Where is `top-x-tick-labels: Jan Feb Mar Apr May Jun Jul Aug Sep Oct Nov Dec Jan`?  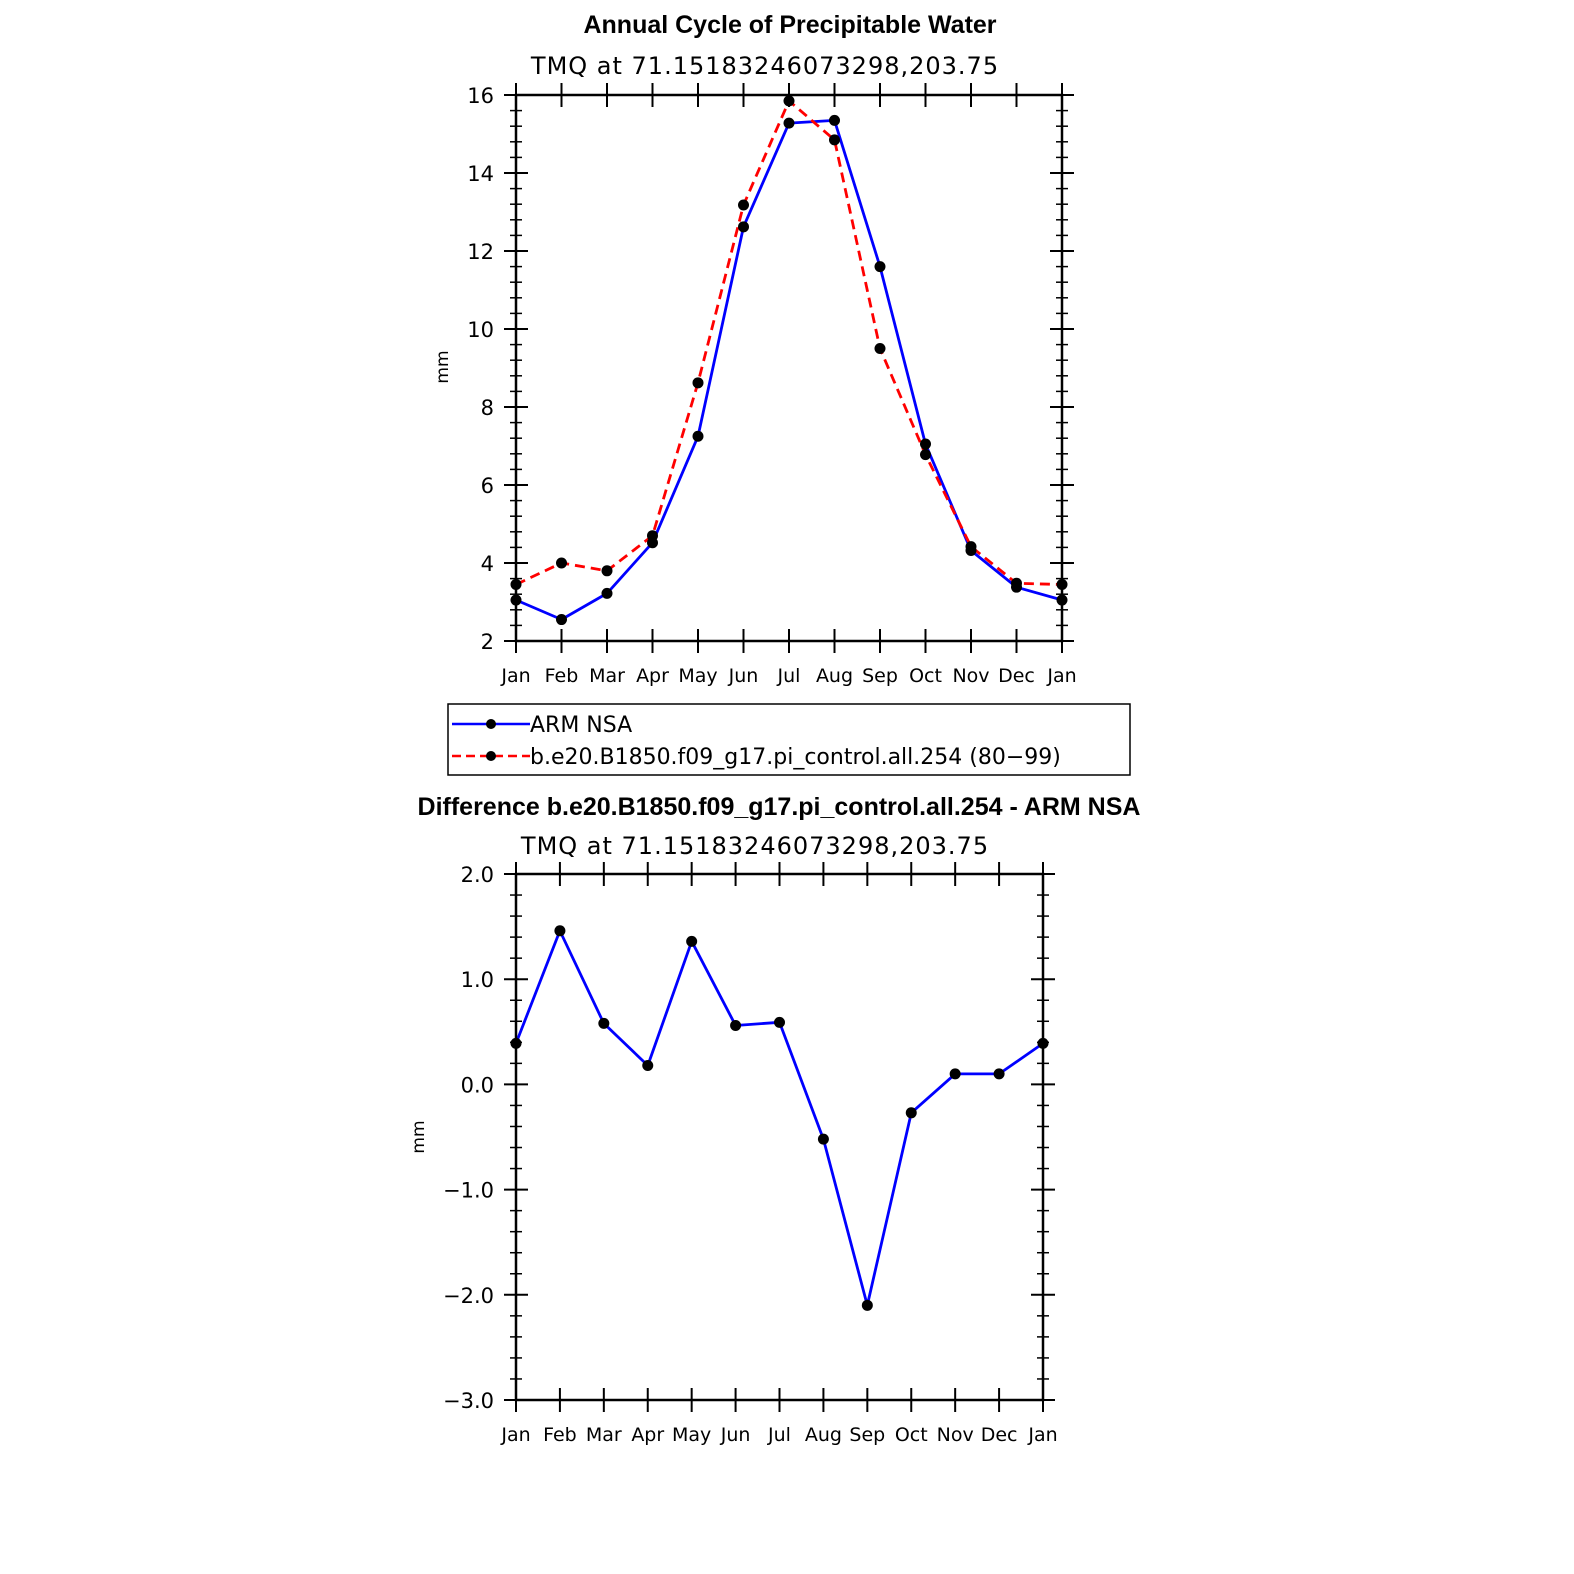
top-x-tick-labels: Jan Feb Mar Apr May Jun Jul Aug Sep Oct Nov Dec Jan is located at coordinates (788, 676).